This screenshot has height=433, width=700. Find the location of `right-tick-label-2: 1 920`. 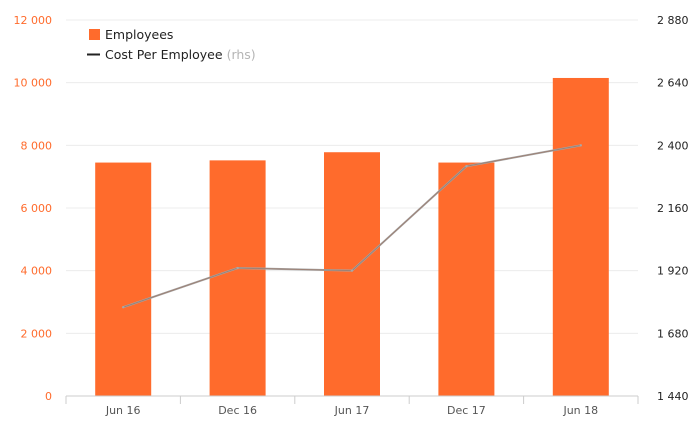

right-tick-label-2: 1 920 is located at coordinates (673, 271).